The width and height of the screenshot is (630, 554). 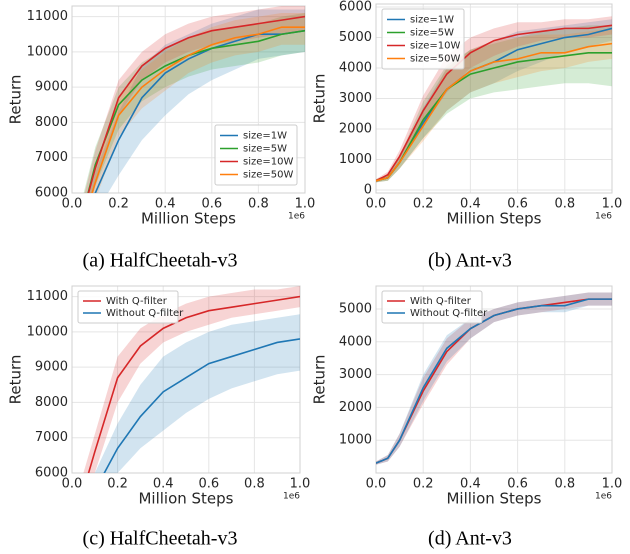 What do you see at coordinates (160, 539) in the screenshot?
I see `caption: (c) HalfCheetah-v3` at bounding box center [160, 539].